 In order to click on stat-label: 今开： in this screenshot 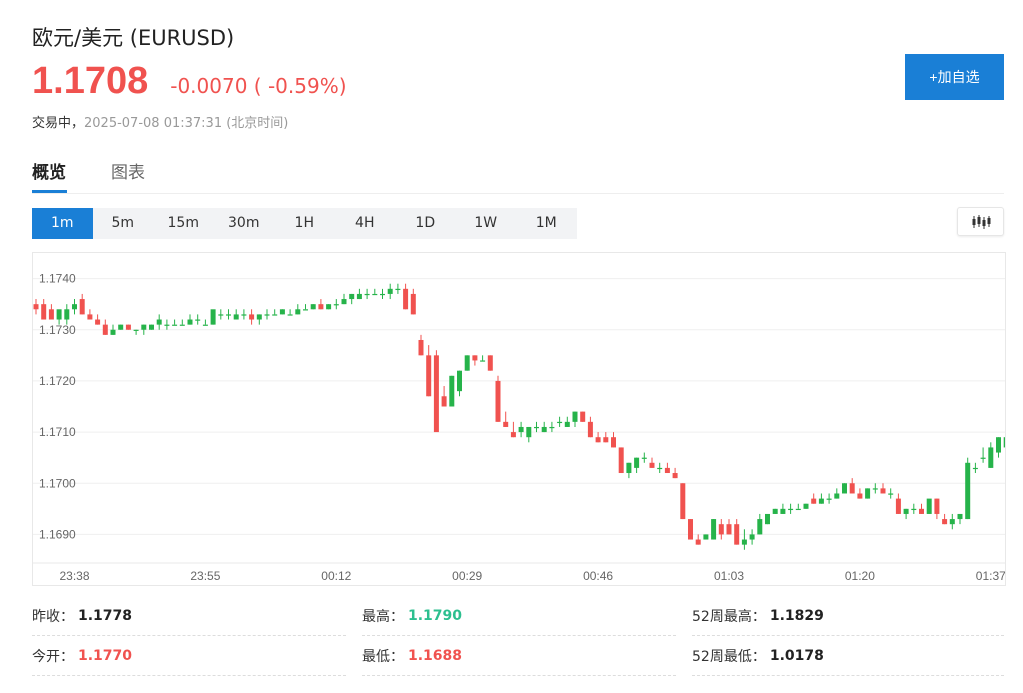, I will do `click(53, 656)`.